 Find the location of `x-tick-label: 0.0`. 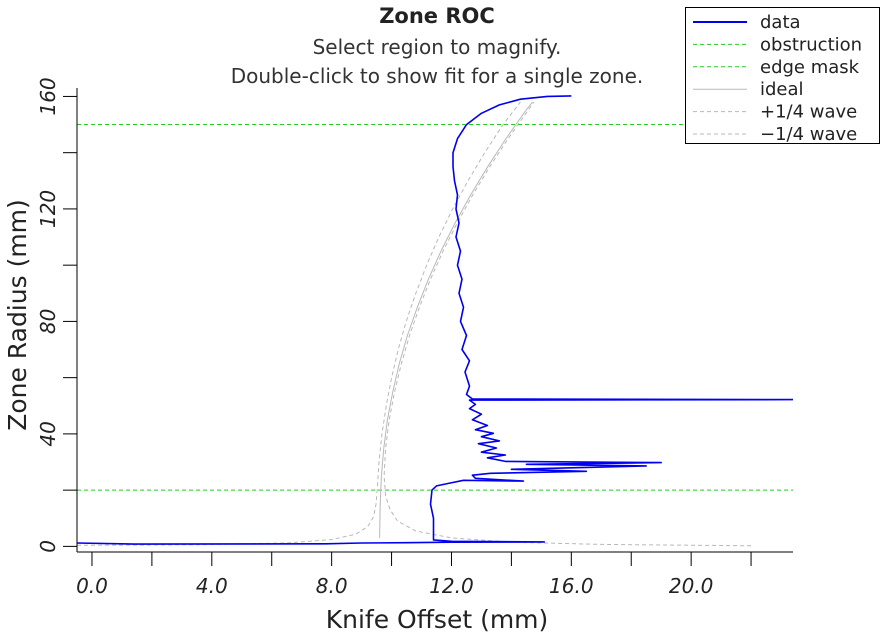

x-tick-label: 0.0 is located at coordinates (92, 586).